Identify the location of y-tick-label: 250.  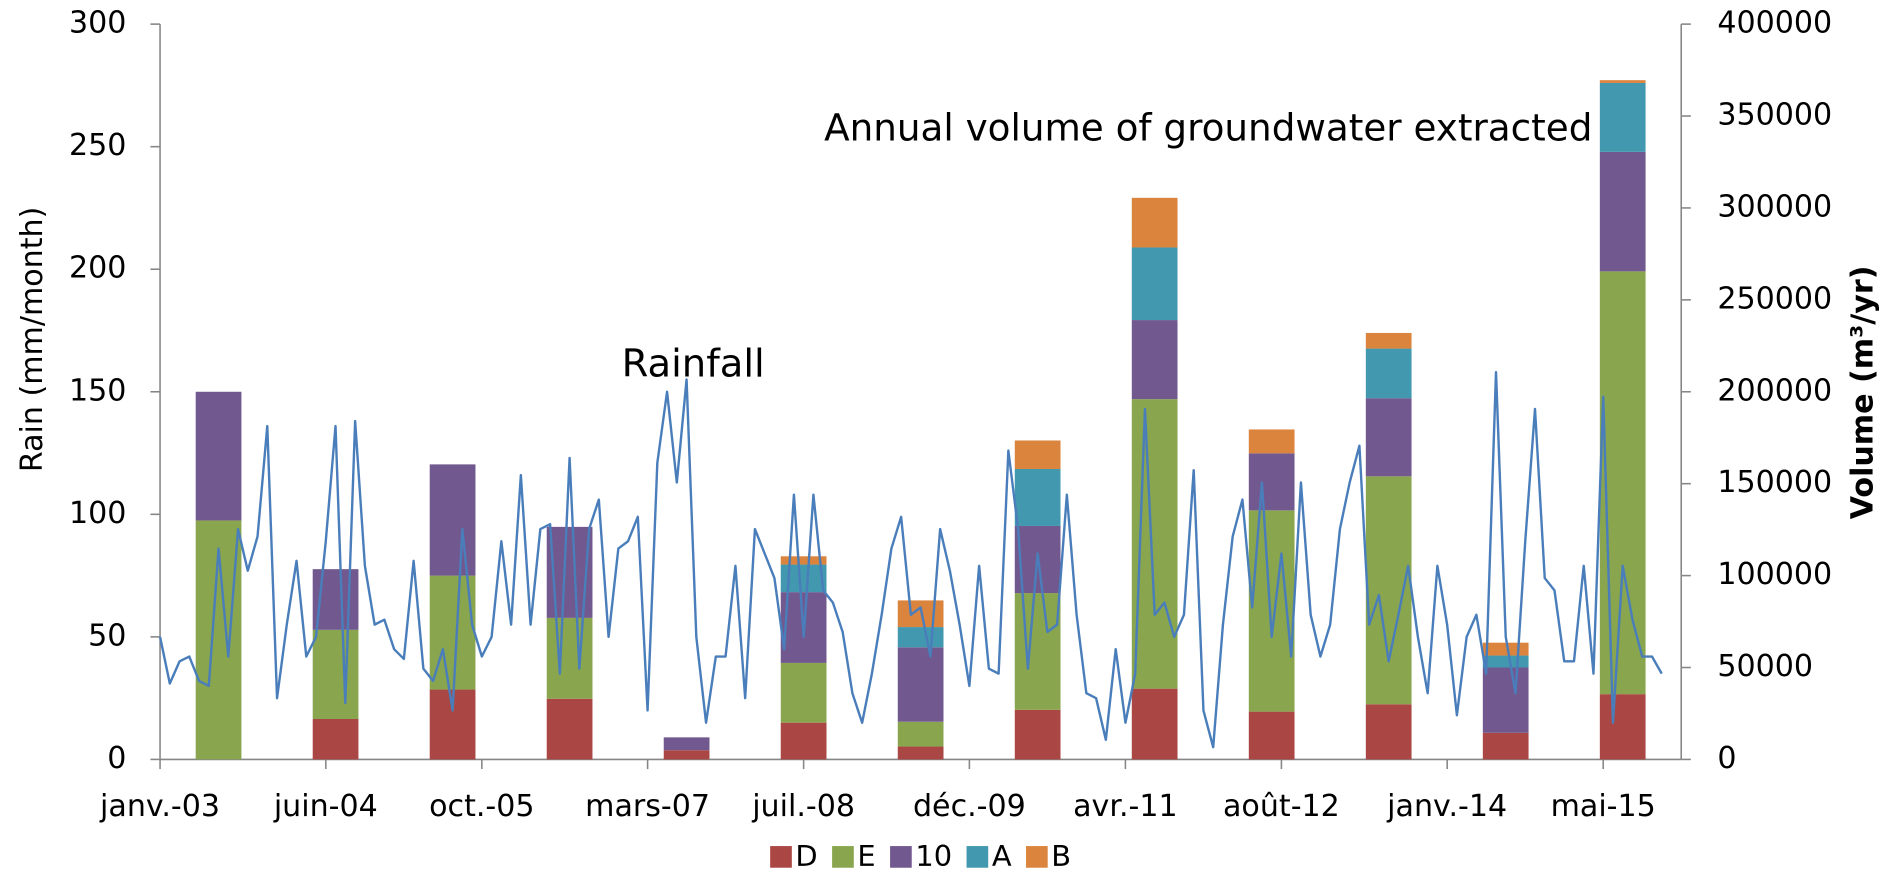
(97, 145).